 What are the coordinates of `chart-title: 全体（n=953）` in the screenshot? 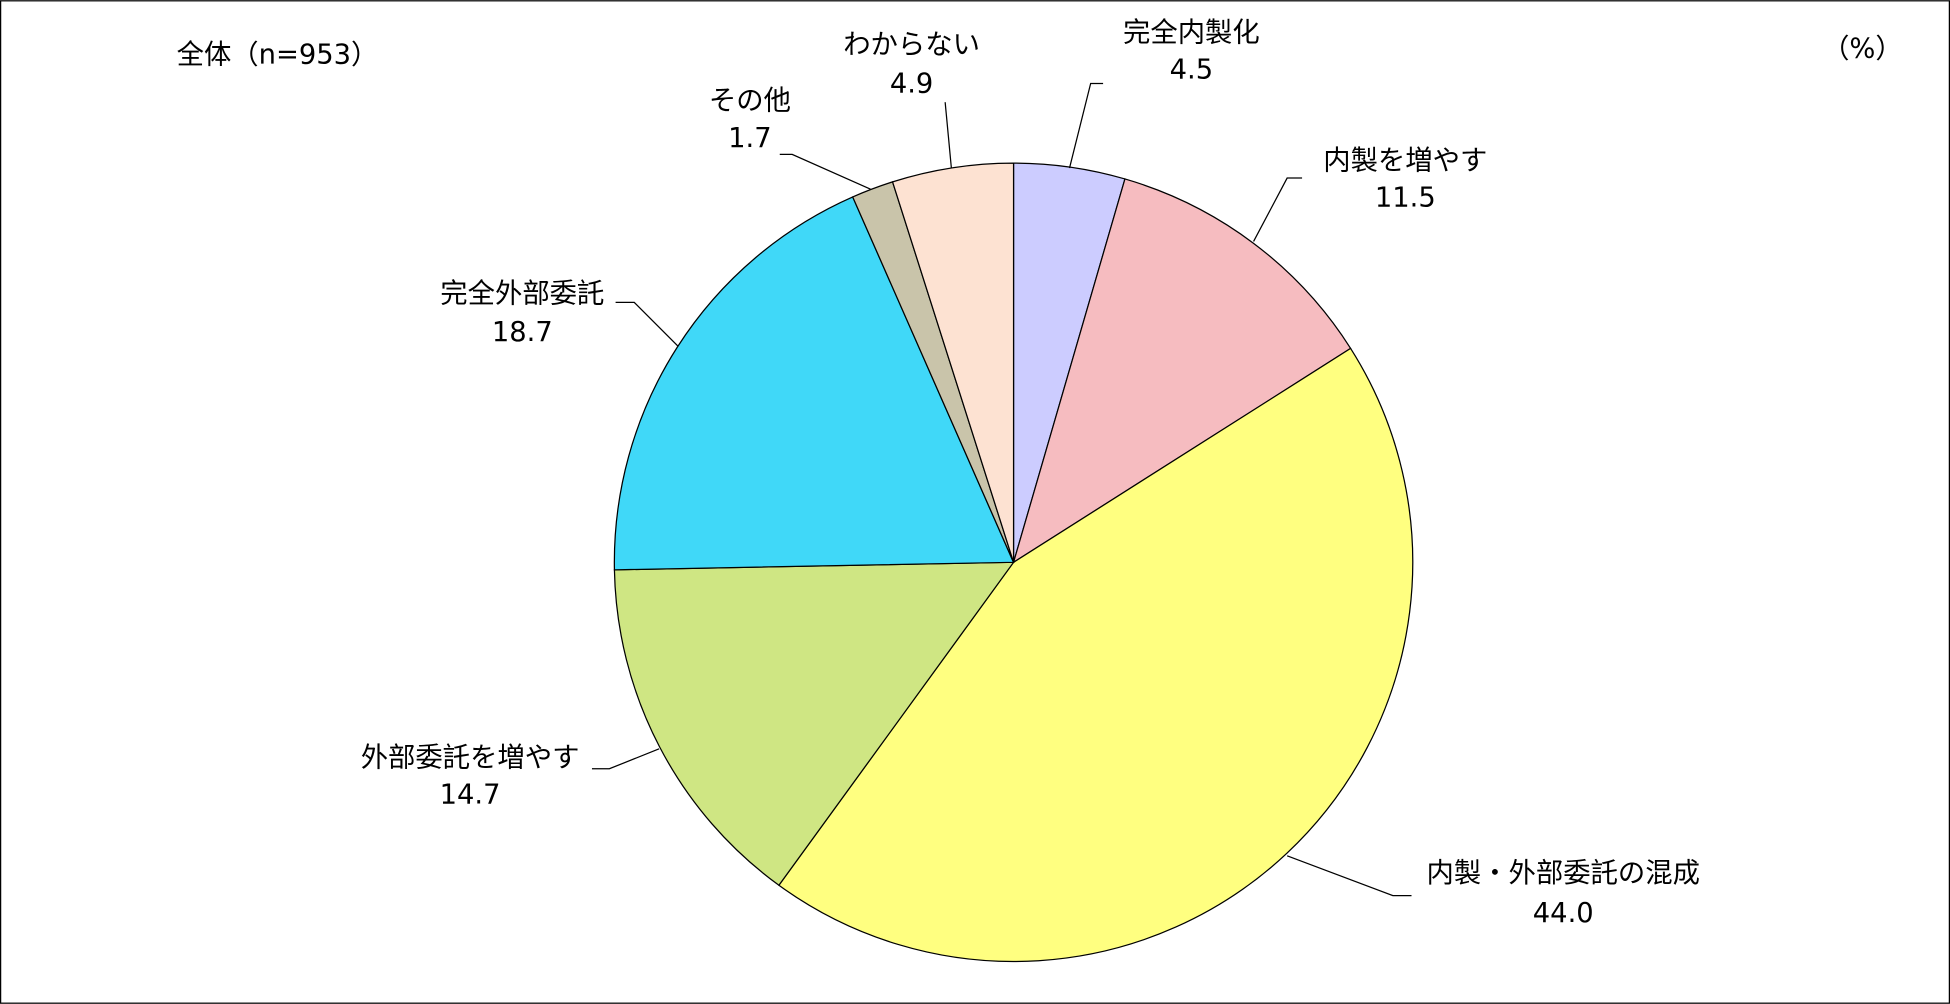 It's located at (278, 55).